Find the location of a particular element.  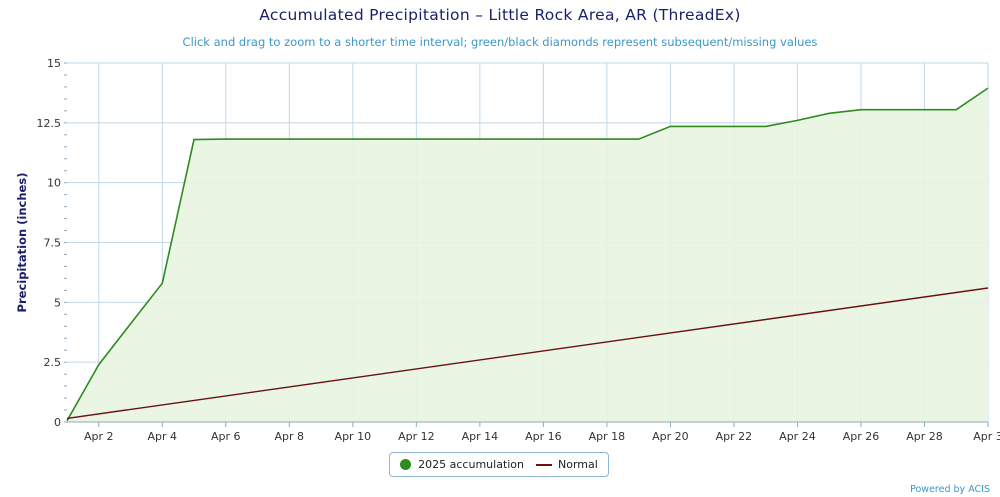

legend-item-accumulation: 2025 accumulation is located at coordinates (462, 464).